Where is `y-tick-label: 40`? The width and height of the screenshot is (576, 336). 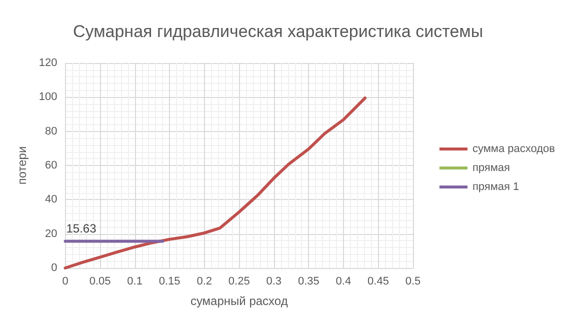 y-tick-label: 40 is located at coordinates (51, 200).